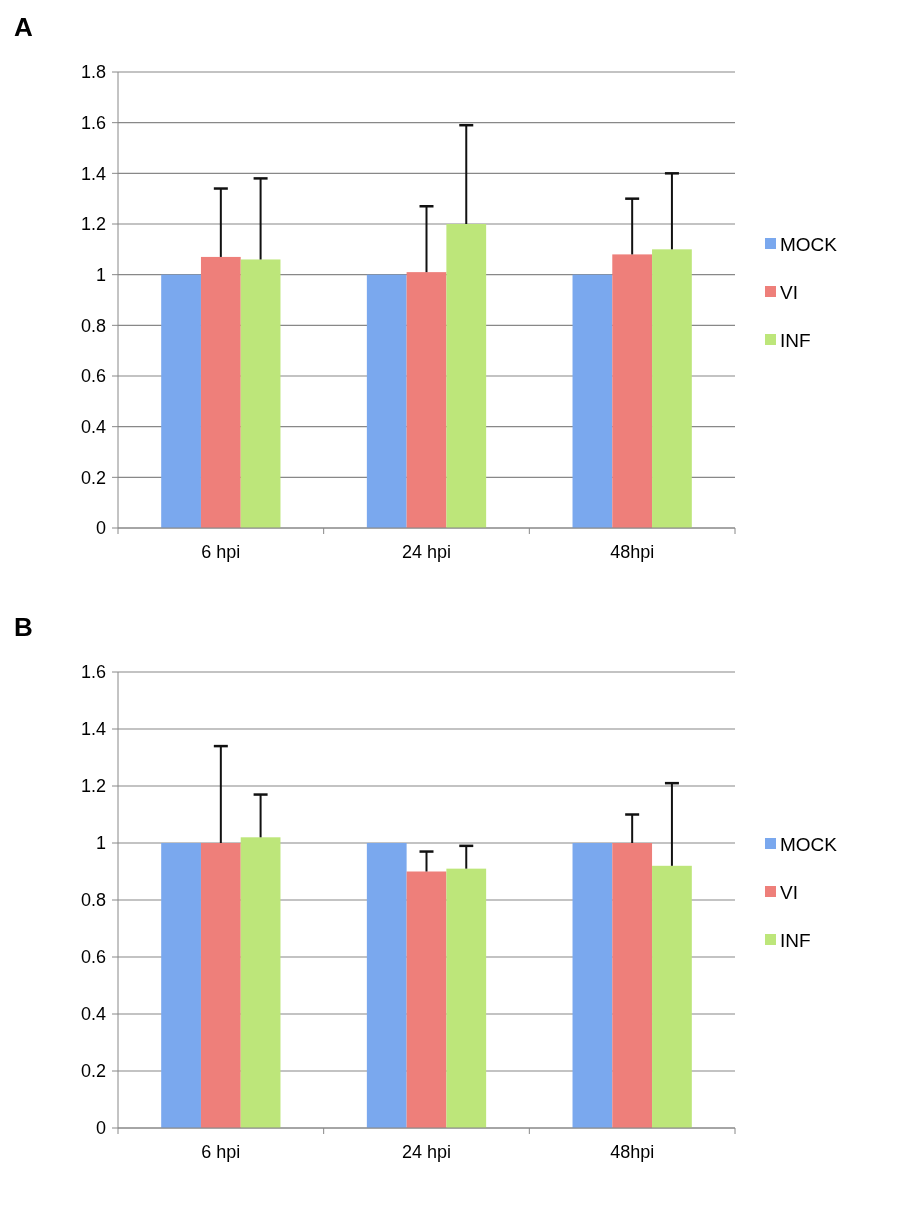 The width and height of the screenshot is (924, 1222). Describe the element at coordinates (23, 627) in the screenshot. I see `chart-title: B` at that location.